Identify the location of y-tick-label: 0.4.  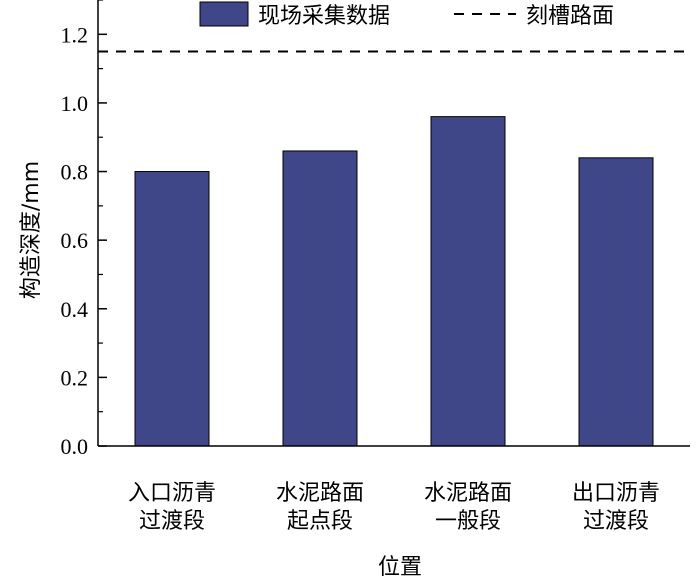
(75, 309).